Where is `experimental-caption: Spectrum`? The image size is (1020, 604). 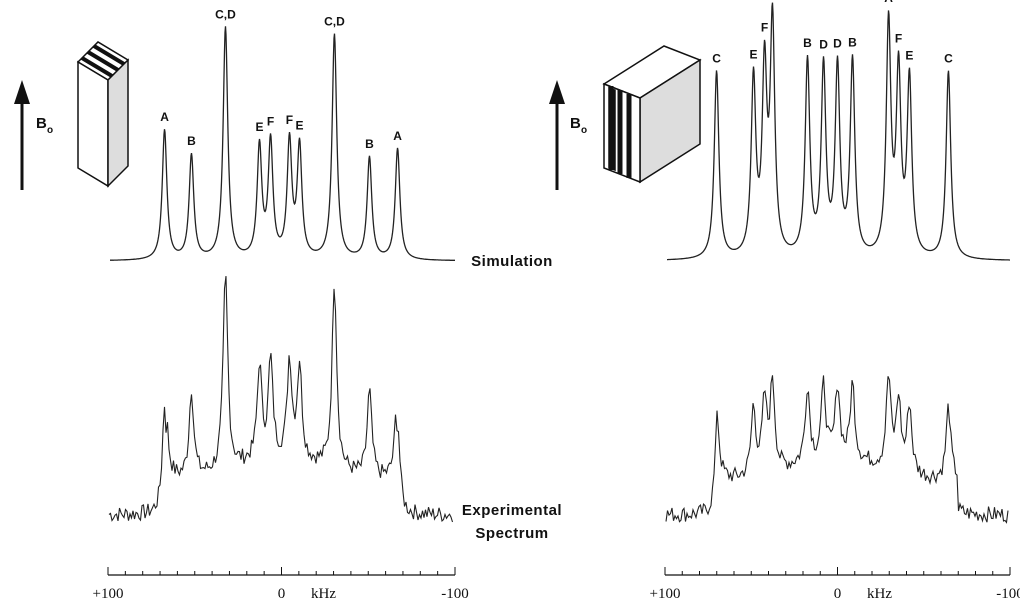 experimental-caption: Spectrum is located at coordinates (511, 533).